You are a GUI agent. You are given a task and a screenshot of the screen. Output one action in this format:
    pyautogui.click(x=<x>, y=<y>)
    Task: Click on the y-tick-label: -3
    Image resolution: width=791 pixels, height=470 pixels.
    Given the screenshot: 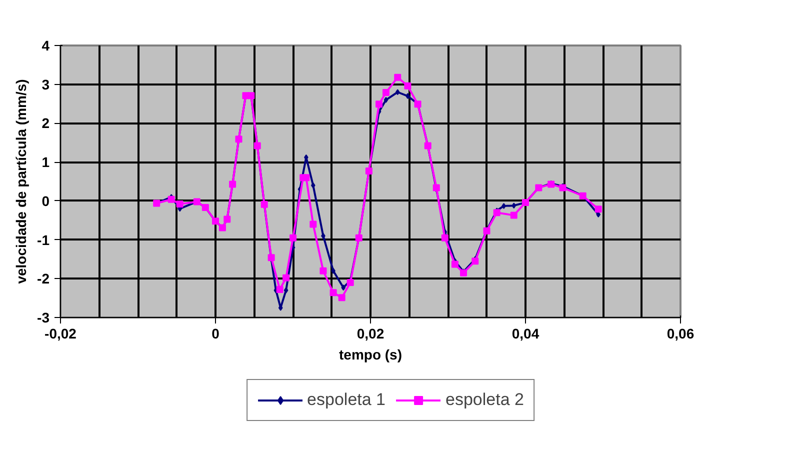 What is the action you would take?
    pyautogui.click(x=43, y=318)
    